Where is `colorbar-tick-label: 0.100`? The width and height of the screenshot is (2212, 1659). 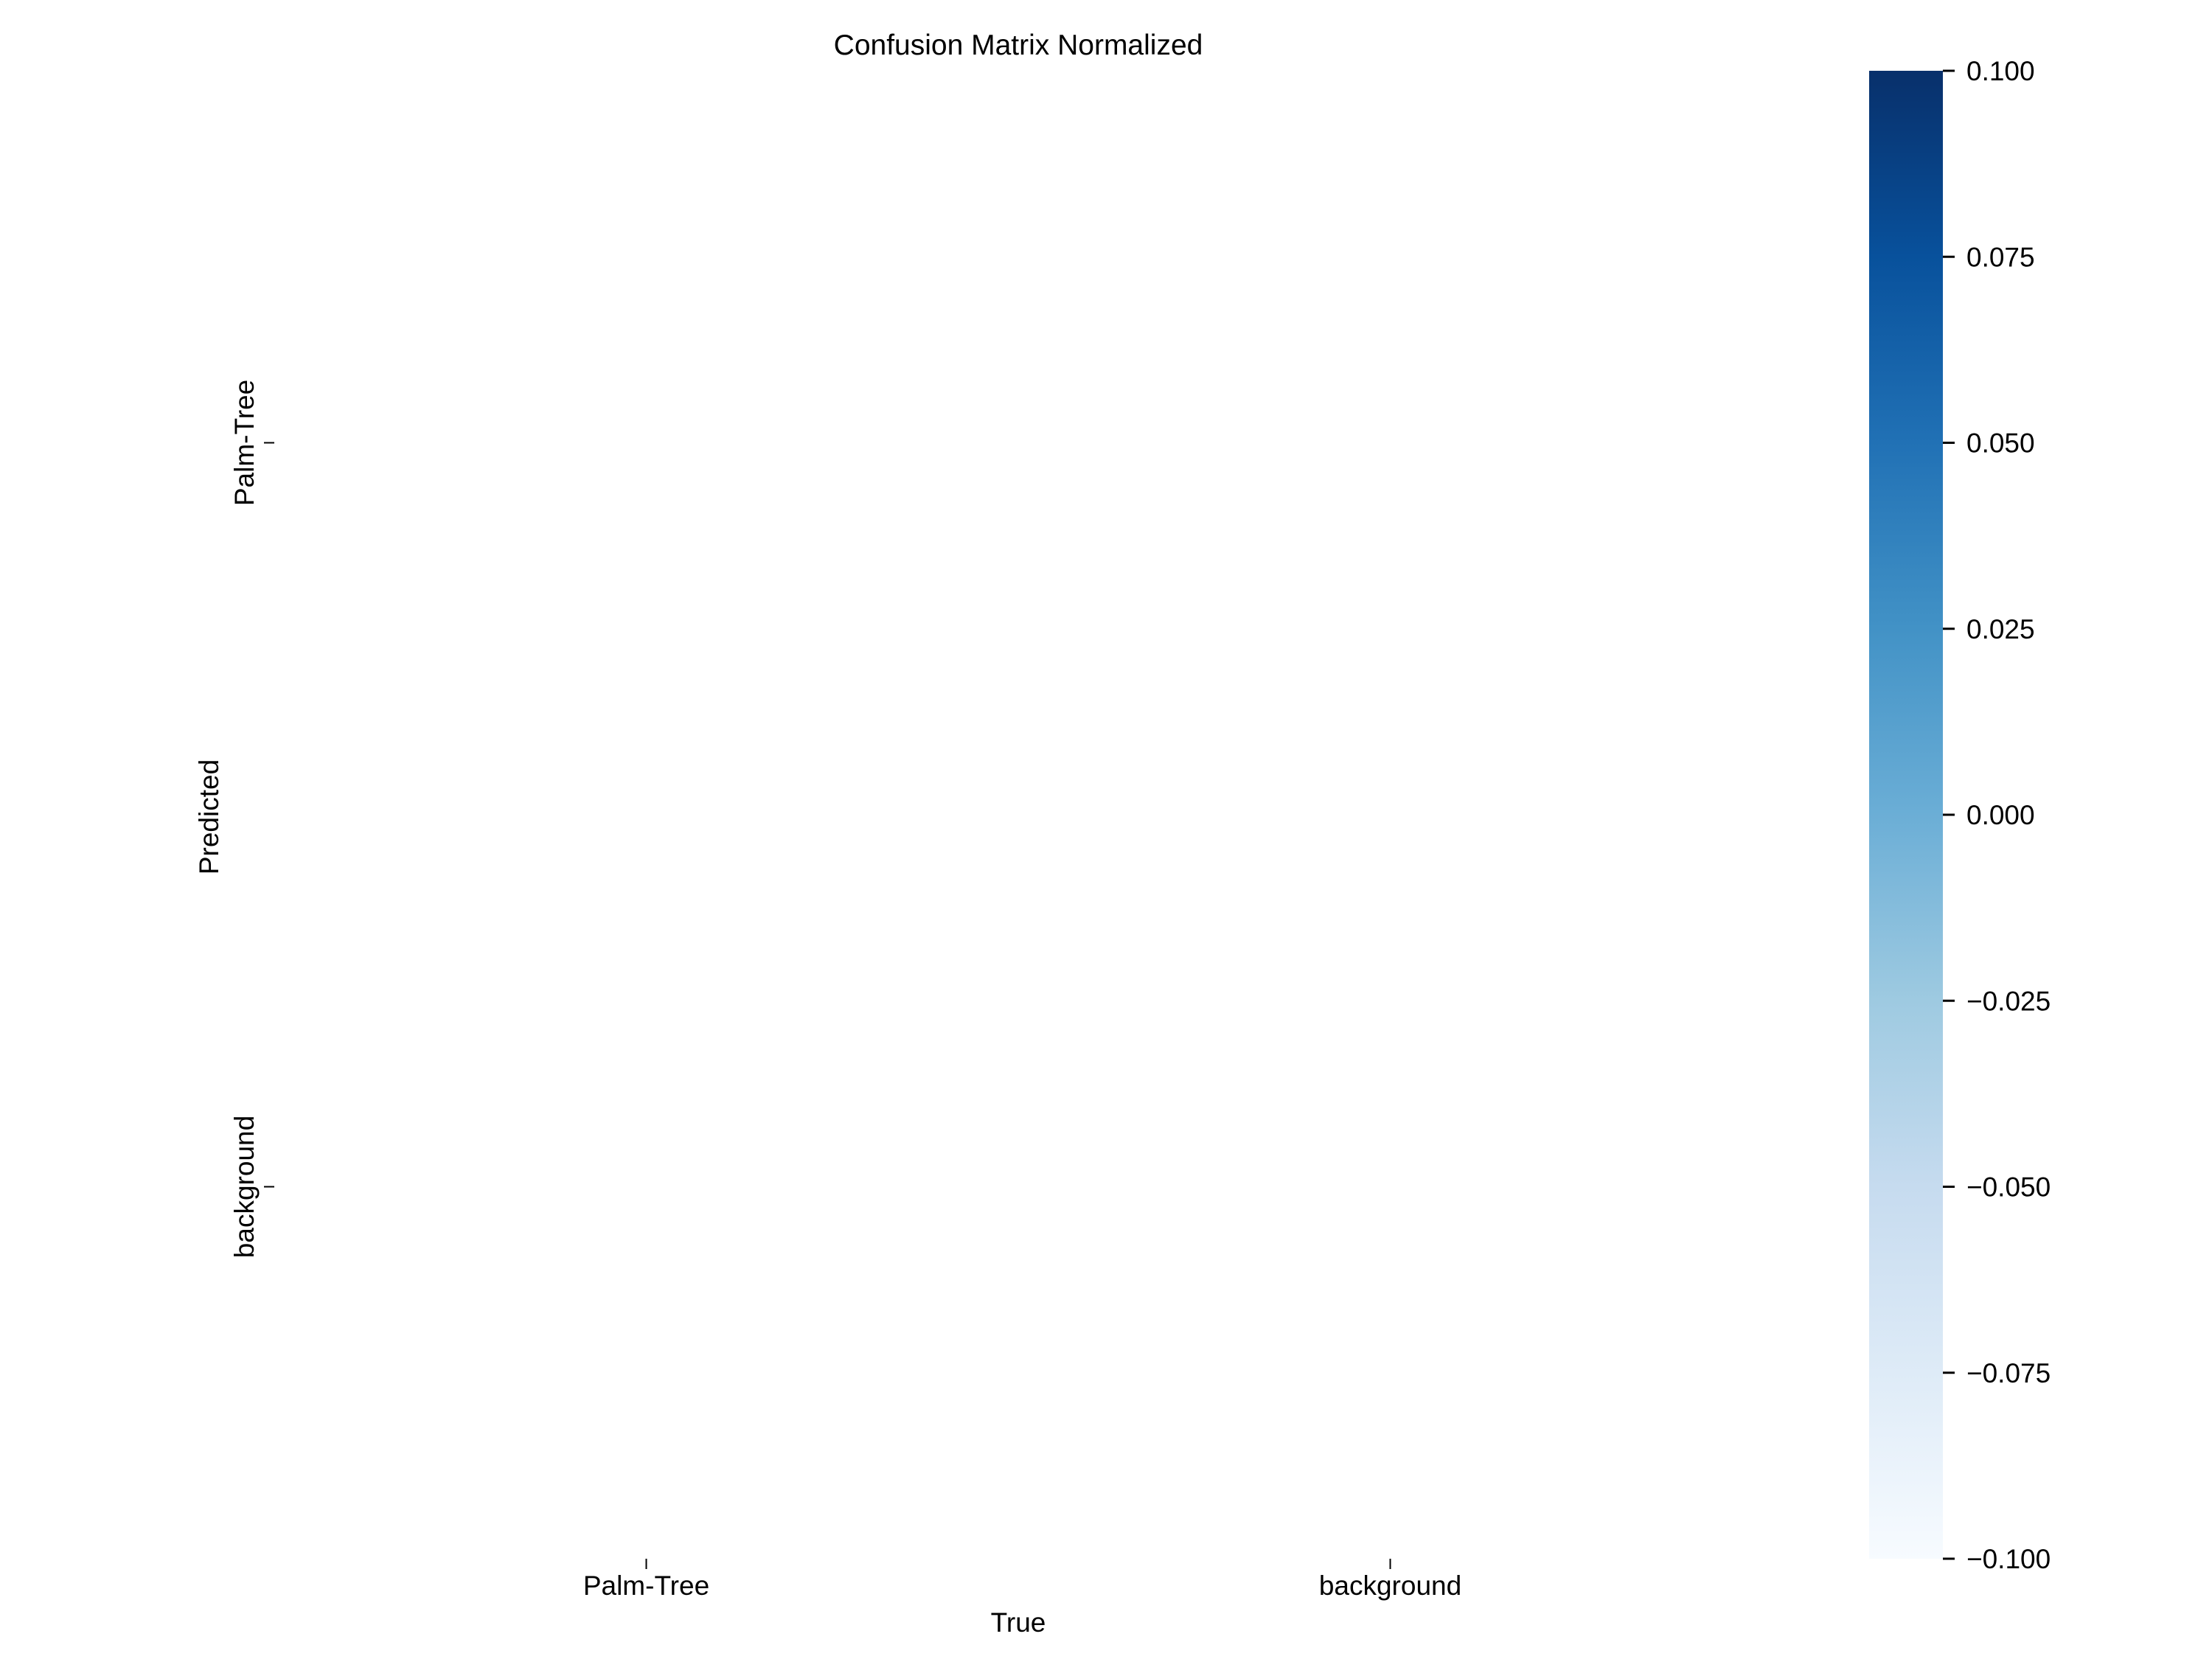
colorbar-tick-label: 0.100 is located at coordinates (2000, 71).